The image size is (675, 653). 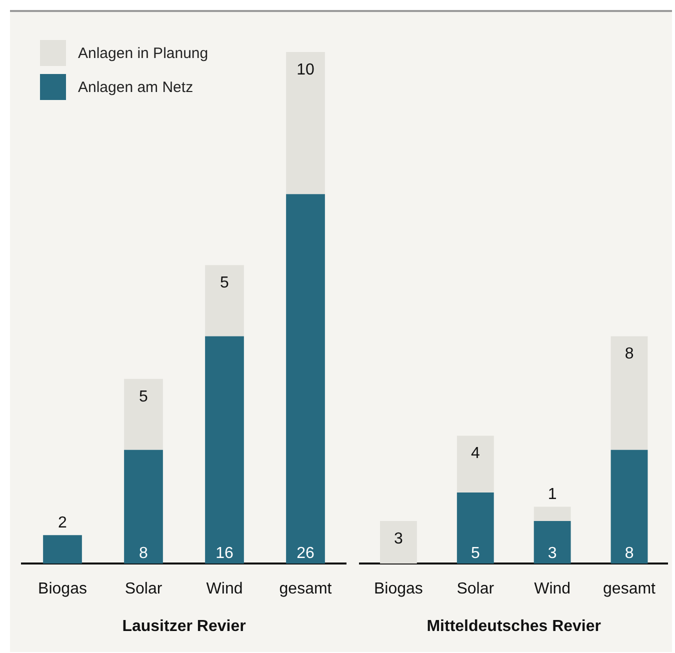 I want to click on data-label: 4, so click(x=475, y=453).